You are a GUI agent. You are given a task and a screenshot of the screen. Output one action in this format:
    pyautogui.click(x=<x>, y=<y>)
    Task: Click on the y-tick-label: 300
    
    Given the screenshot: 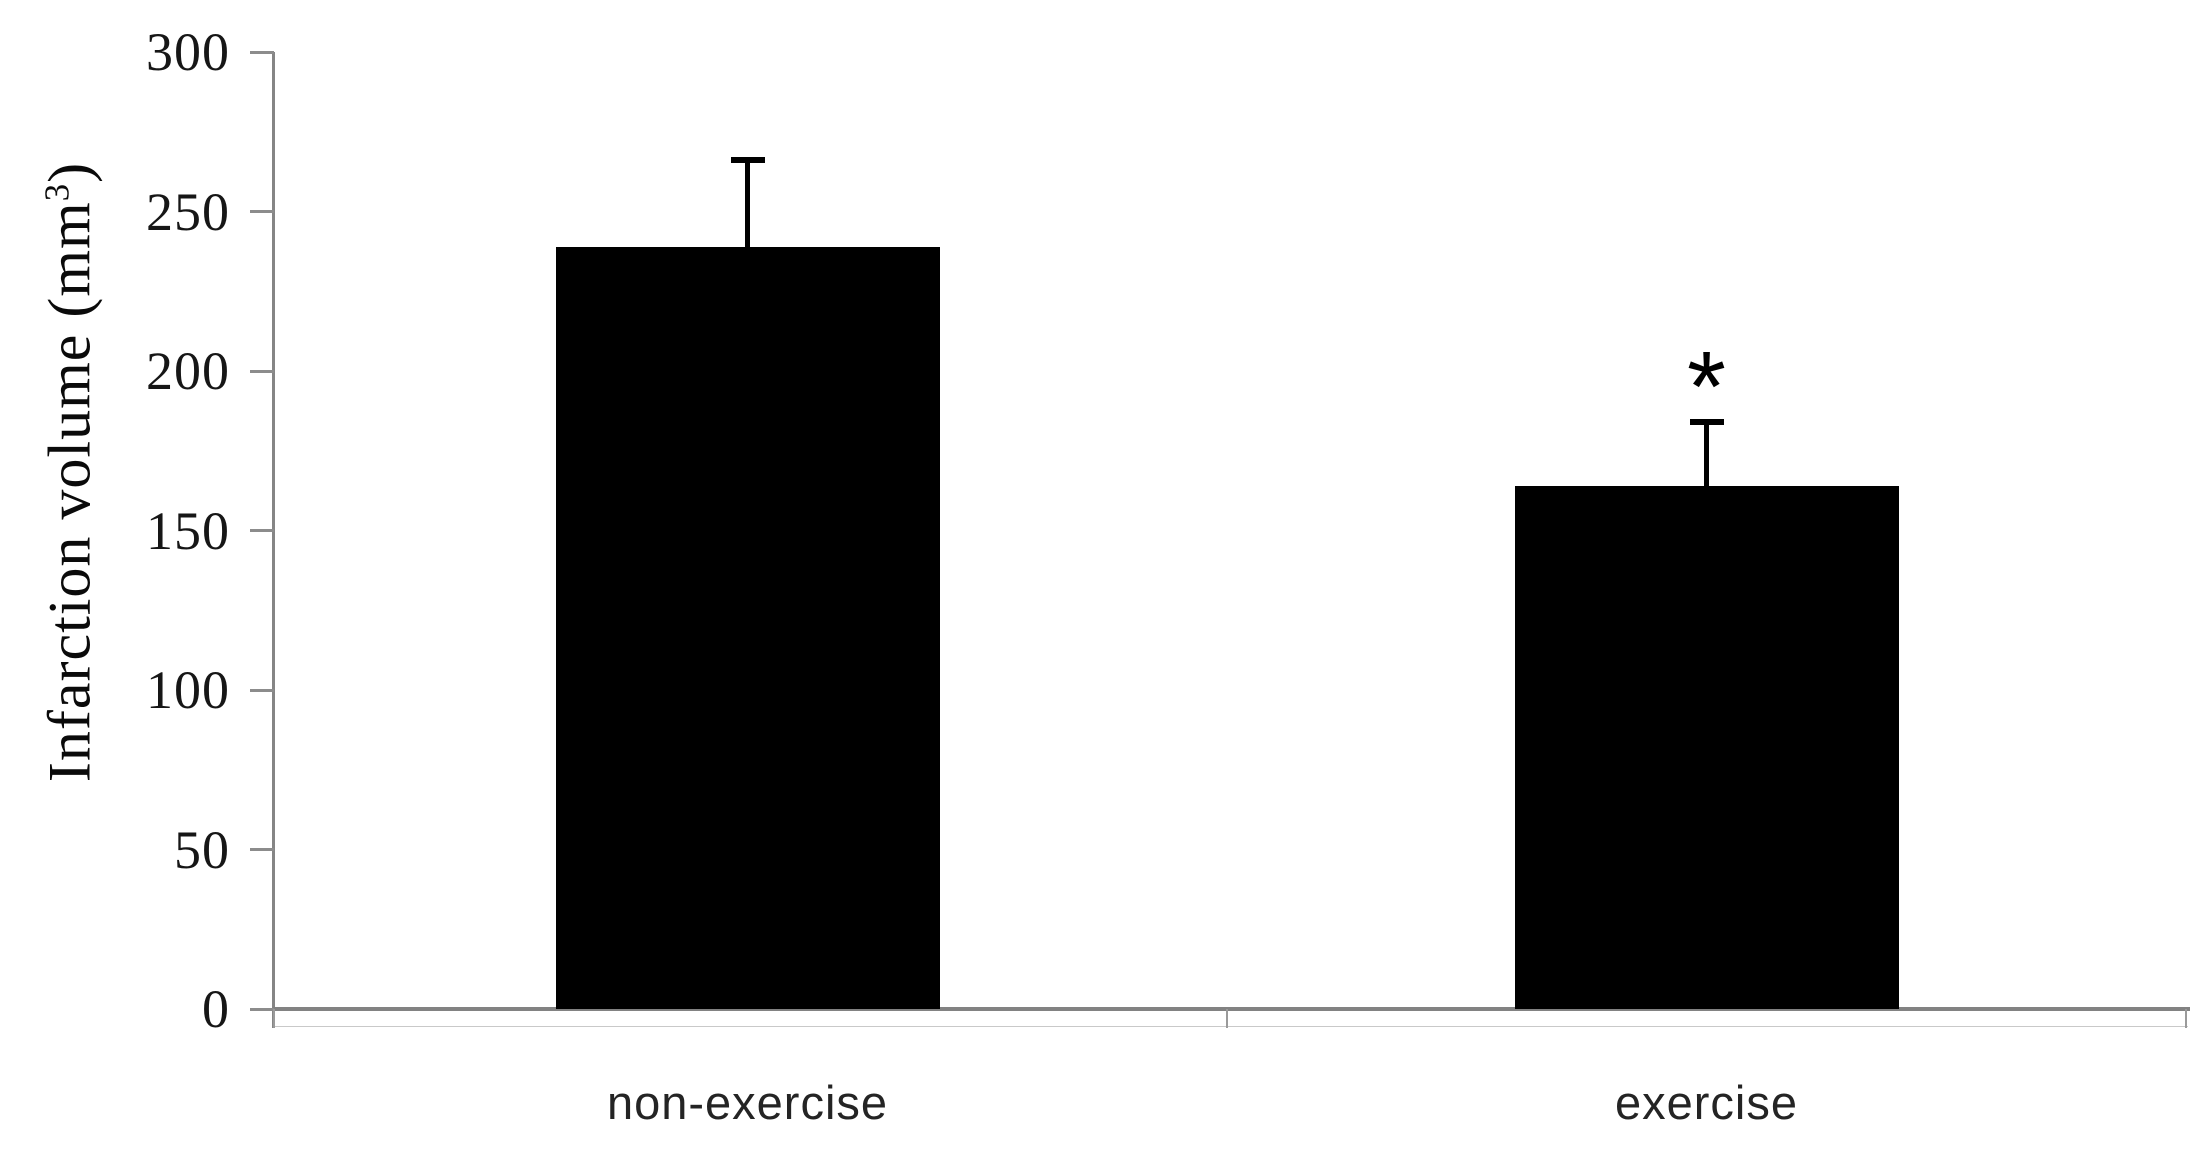 What is the action you would take?
    pyautogui.click(x=188, y=52)
    